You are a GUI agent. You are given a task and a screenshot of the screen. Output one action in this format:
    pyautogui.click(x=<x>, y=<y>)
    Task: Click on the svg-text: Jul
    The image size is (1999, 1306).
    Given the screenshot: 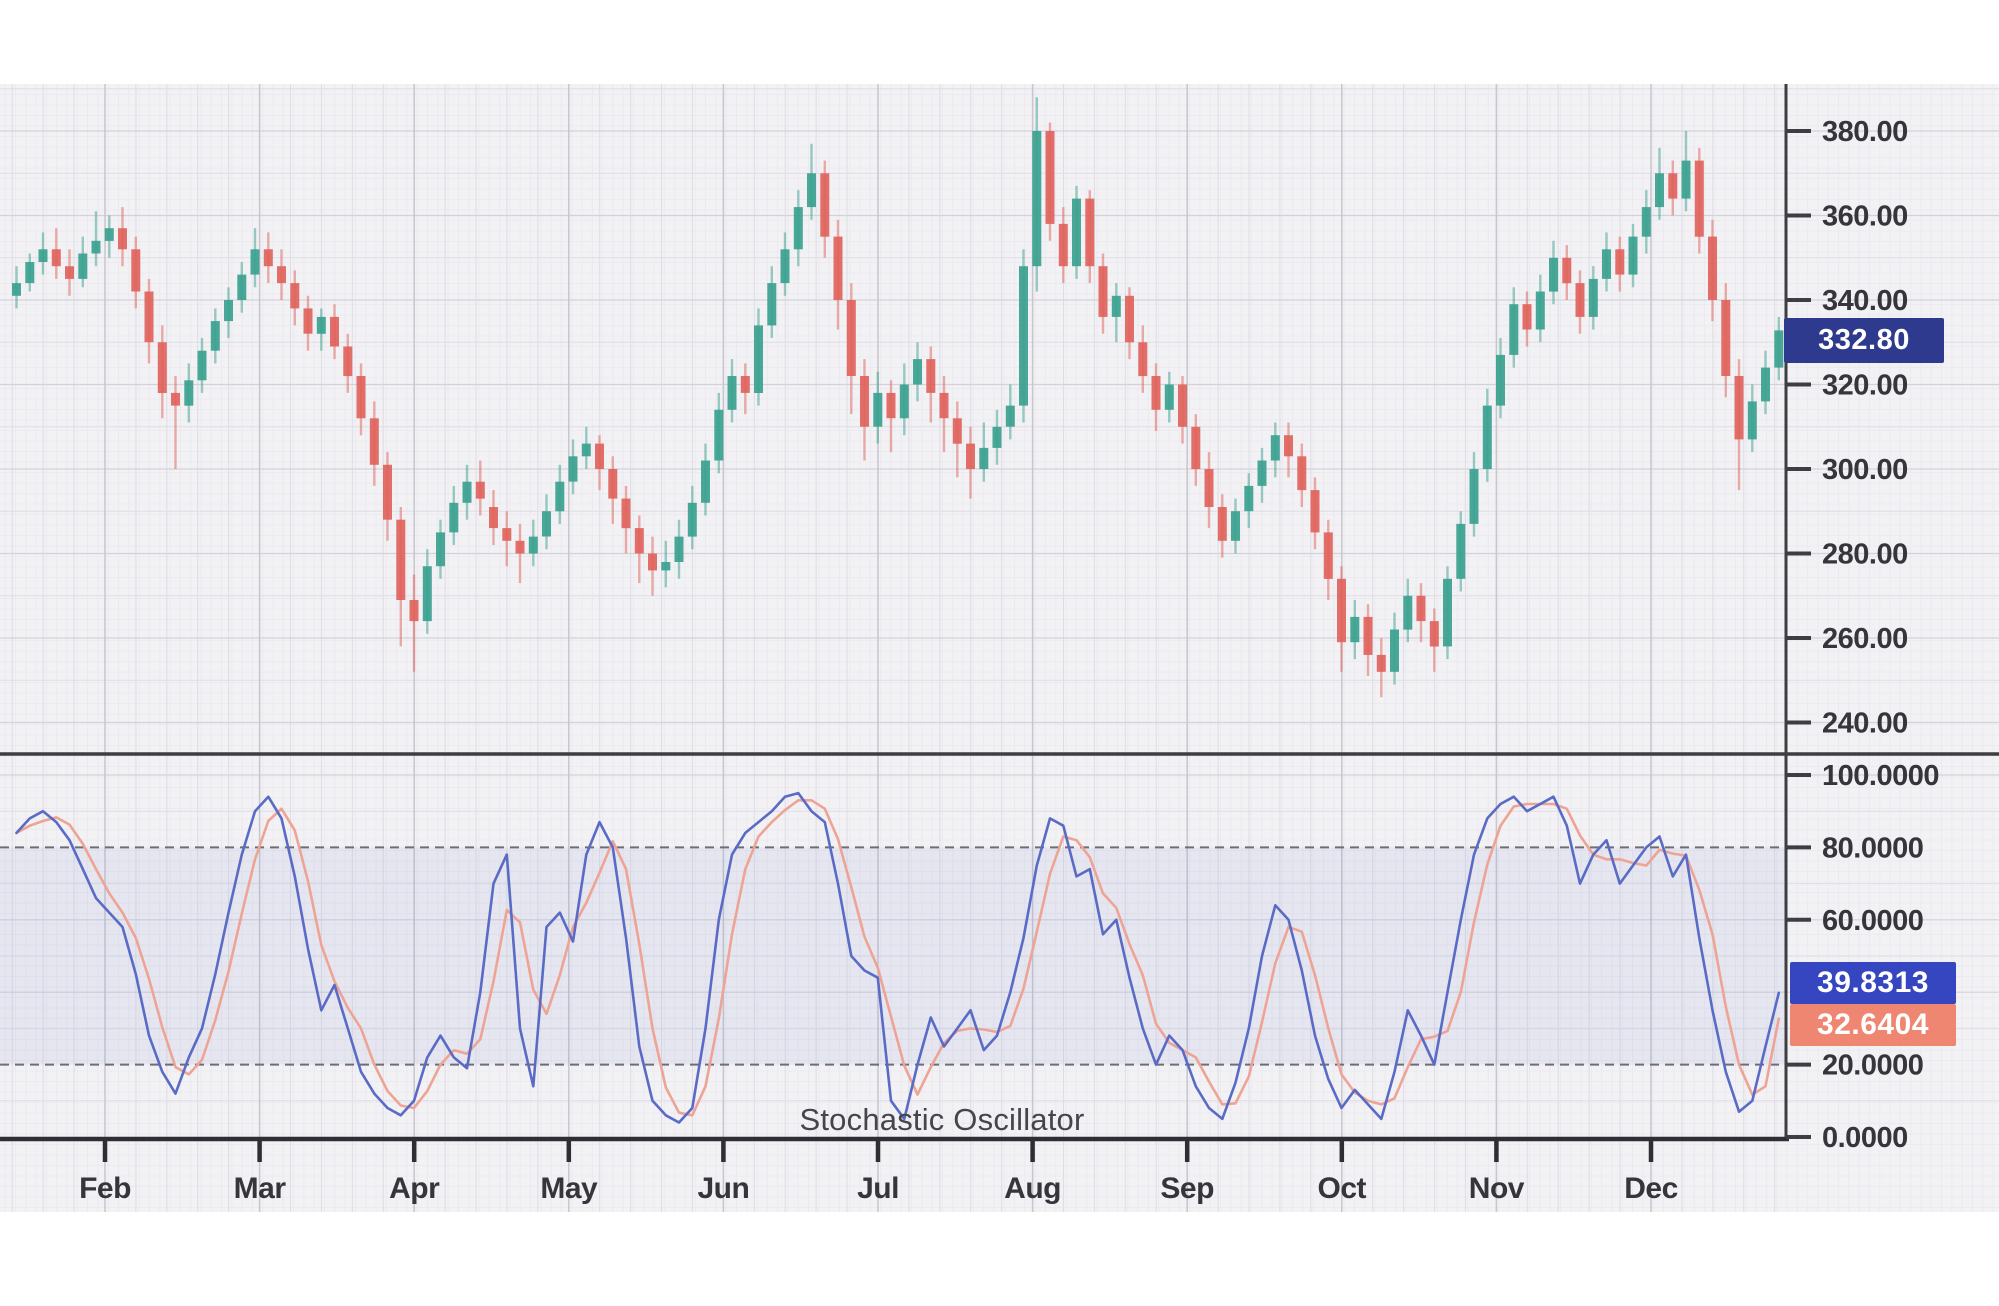 What is the action you would take?
    pyautogui.click(x=878, y=1188)
    